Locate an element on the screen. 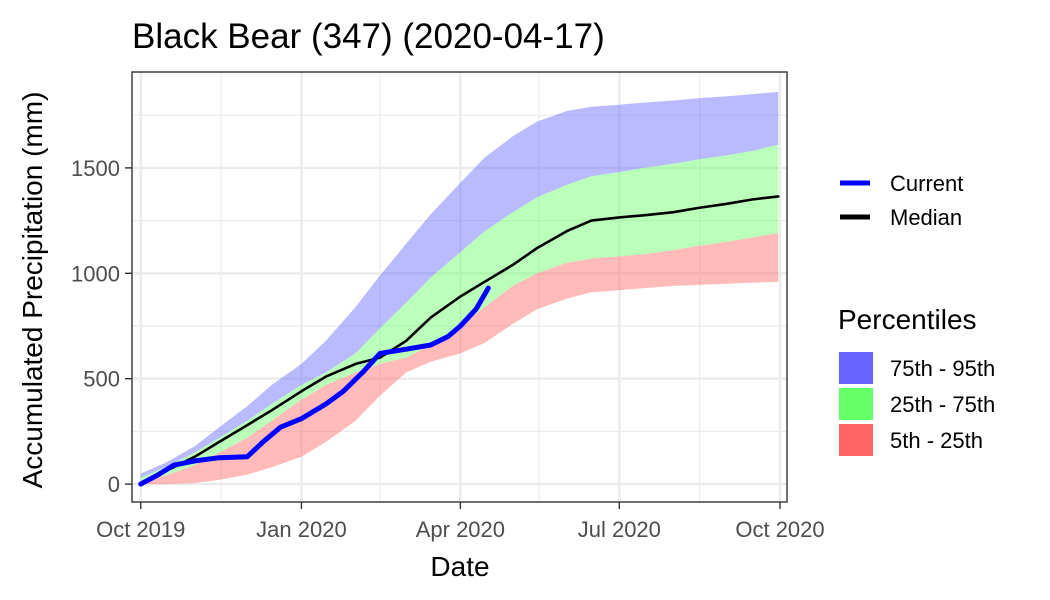 The height and width of the screenshot is (600, 1050). y-axis: 0 500 1000 1500 is located at coordinates (101, 326).